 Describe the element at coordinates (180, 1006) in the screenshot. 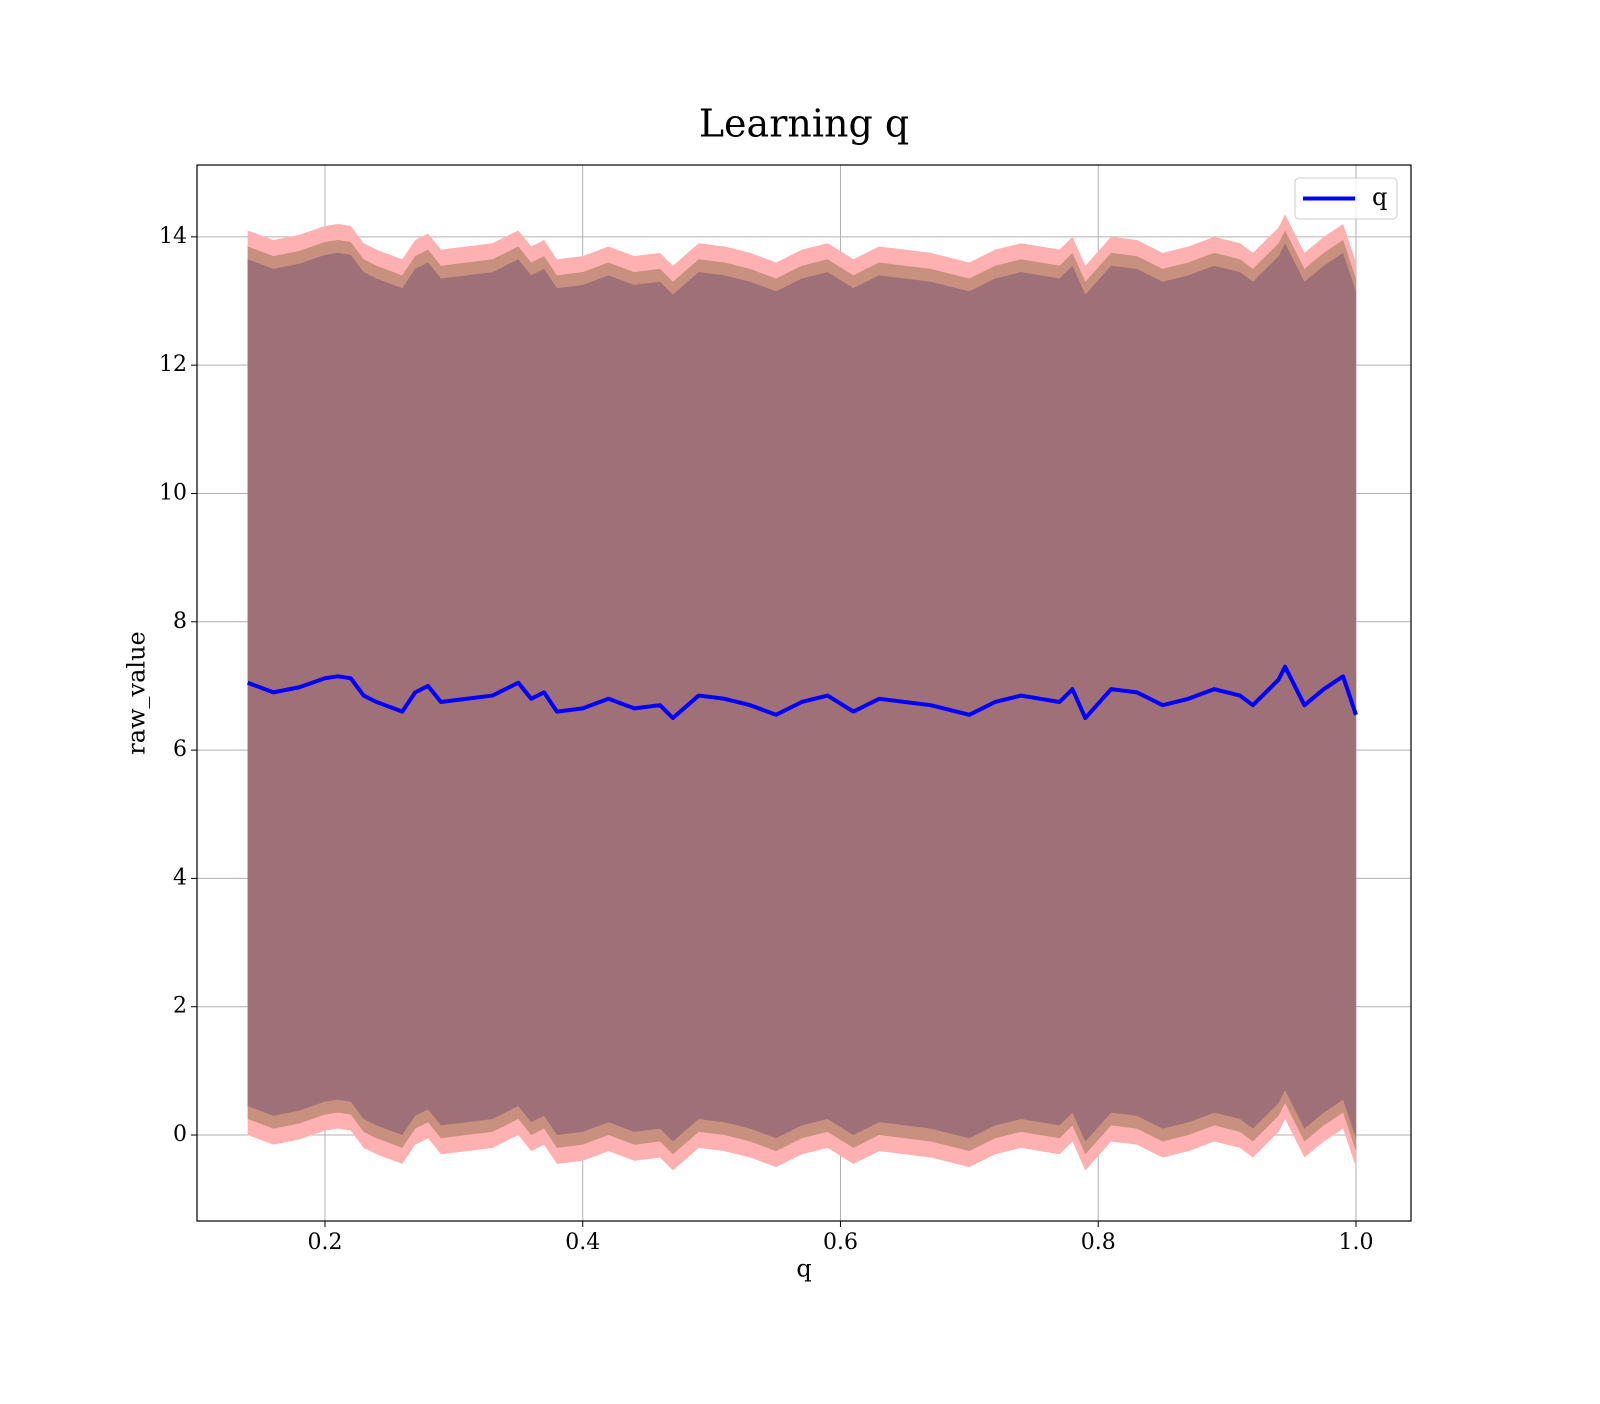

I see `y-tick-label: 2` at that location.